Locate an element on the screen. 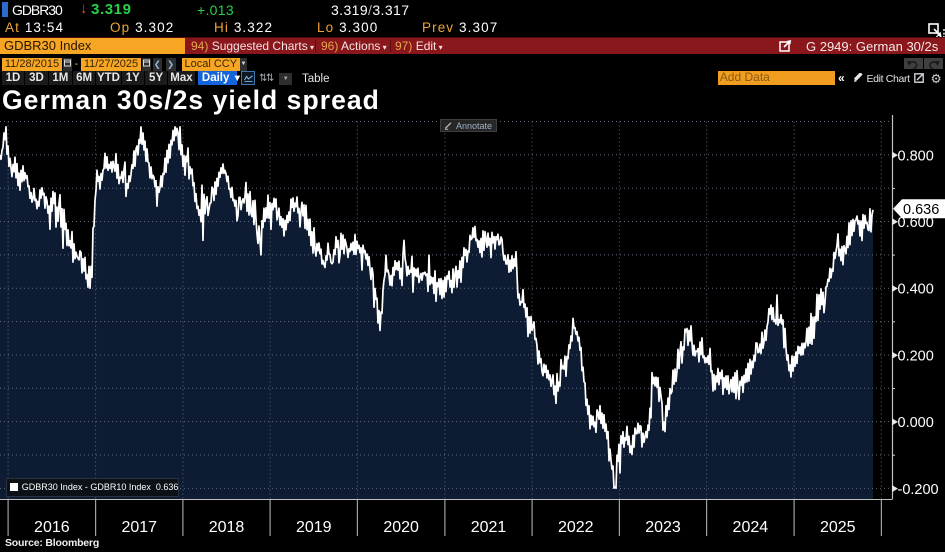 The width and height of the screenshot is (945, 552). svg-text: -0.200 is located at coordinates (918, 490).